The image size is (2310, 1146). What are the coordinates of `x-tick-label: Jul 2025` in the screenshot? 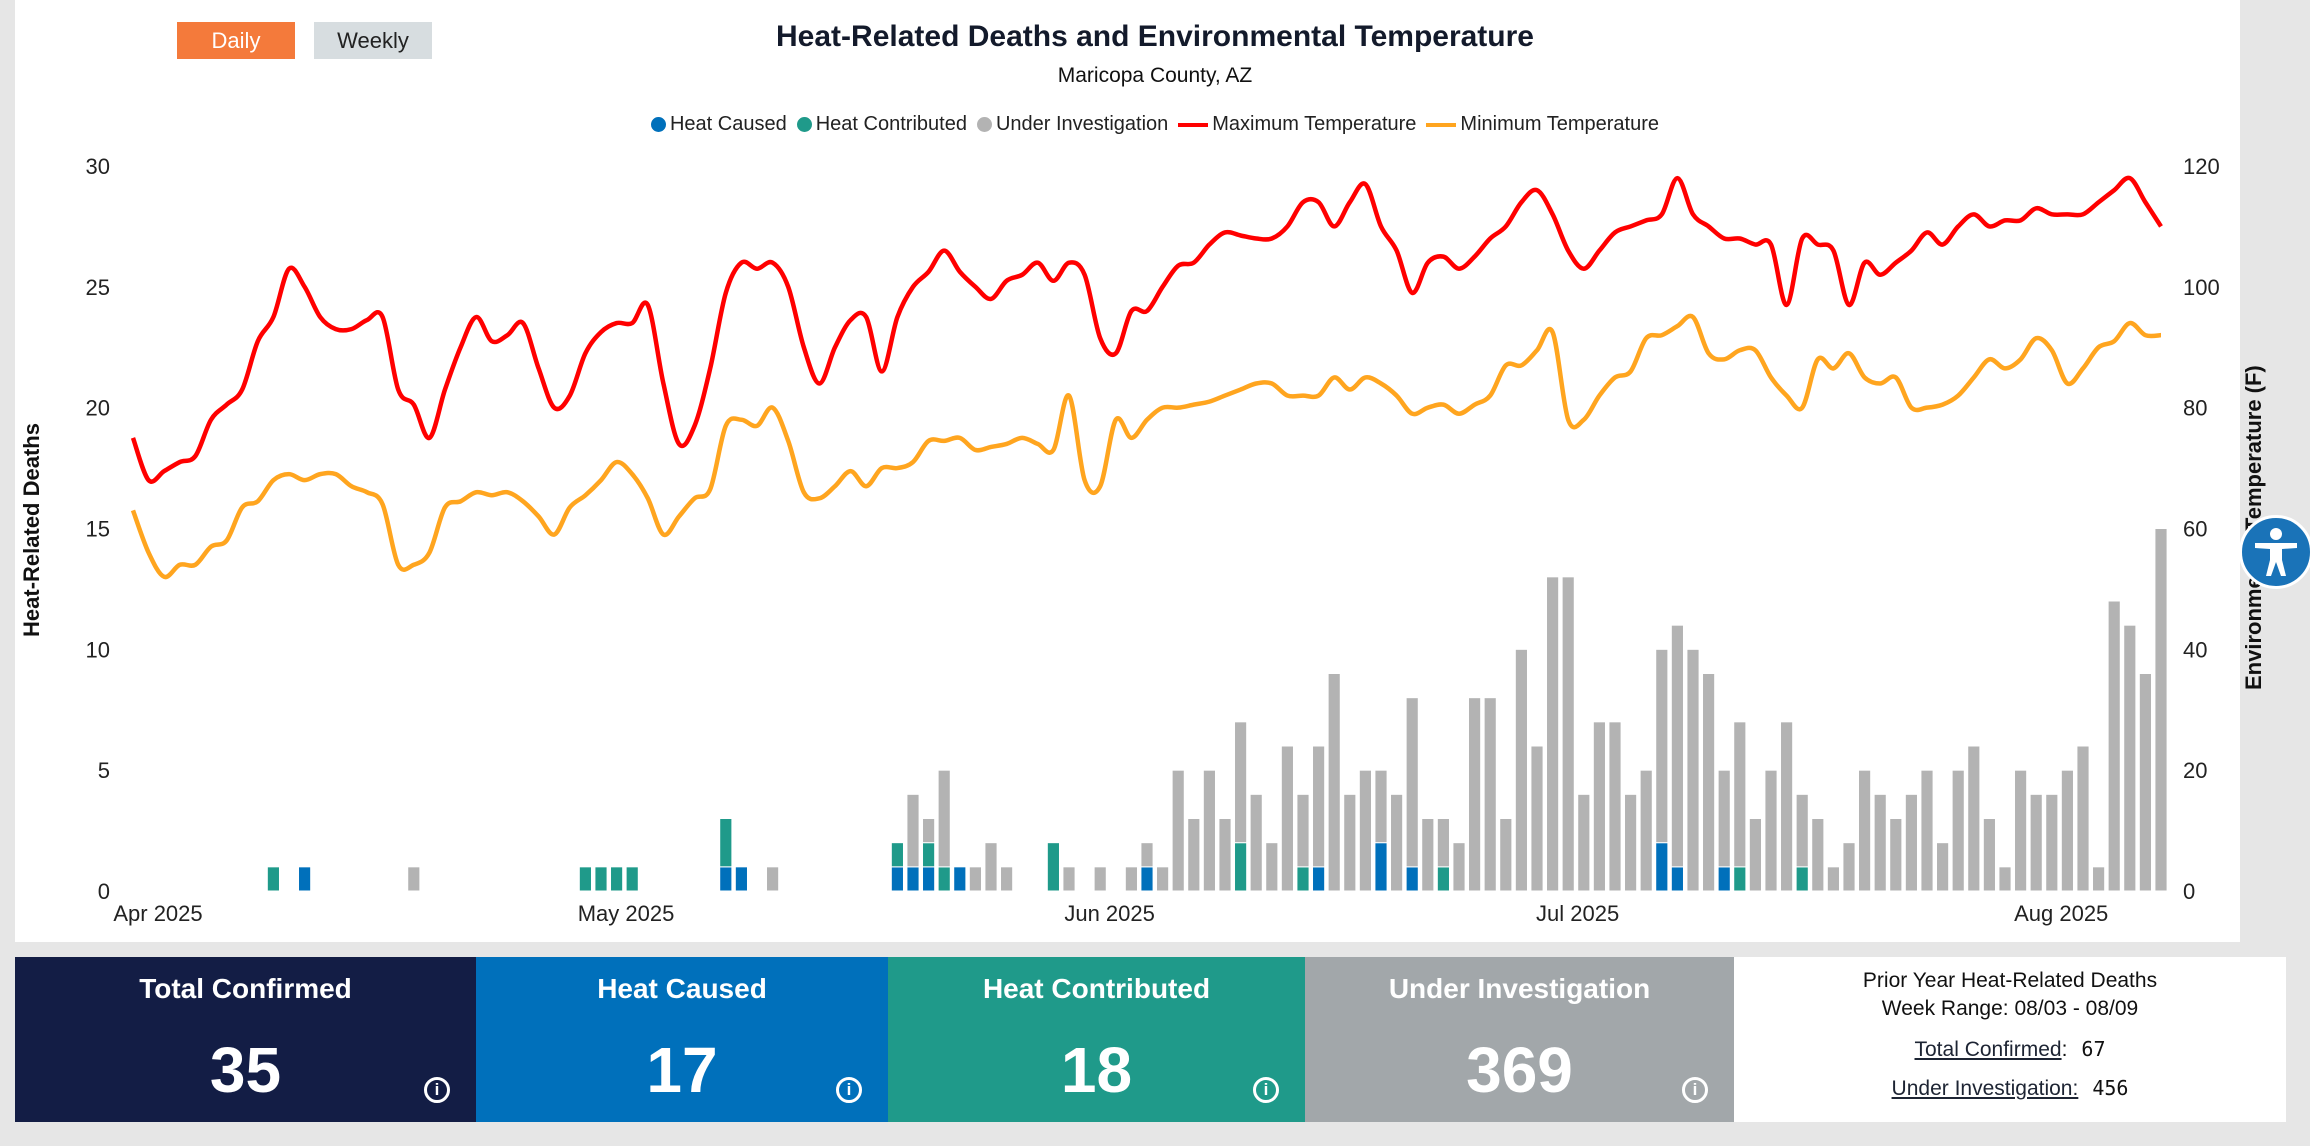 It's located at (1577, 913).